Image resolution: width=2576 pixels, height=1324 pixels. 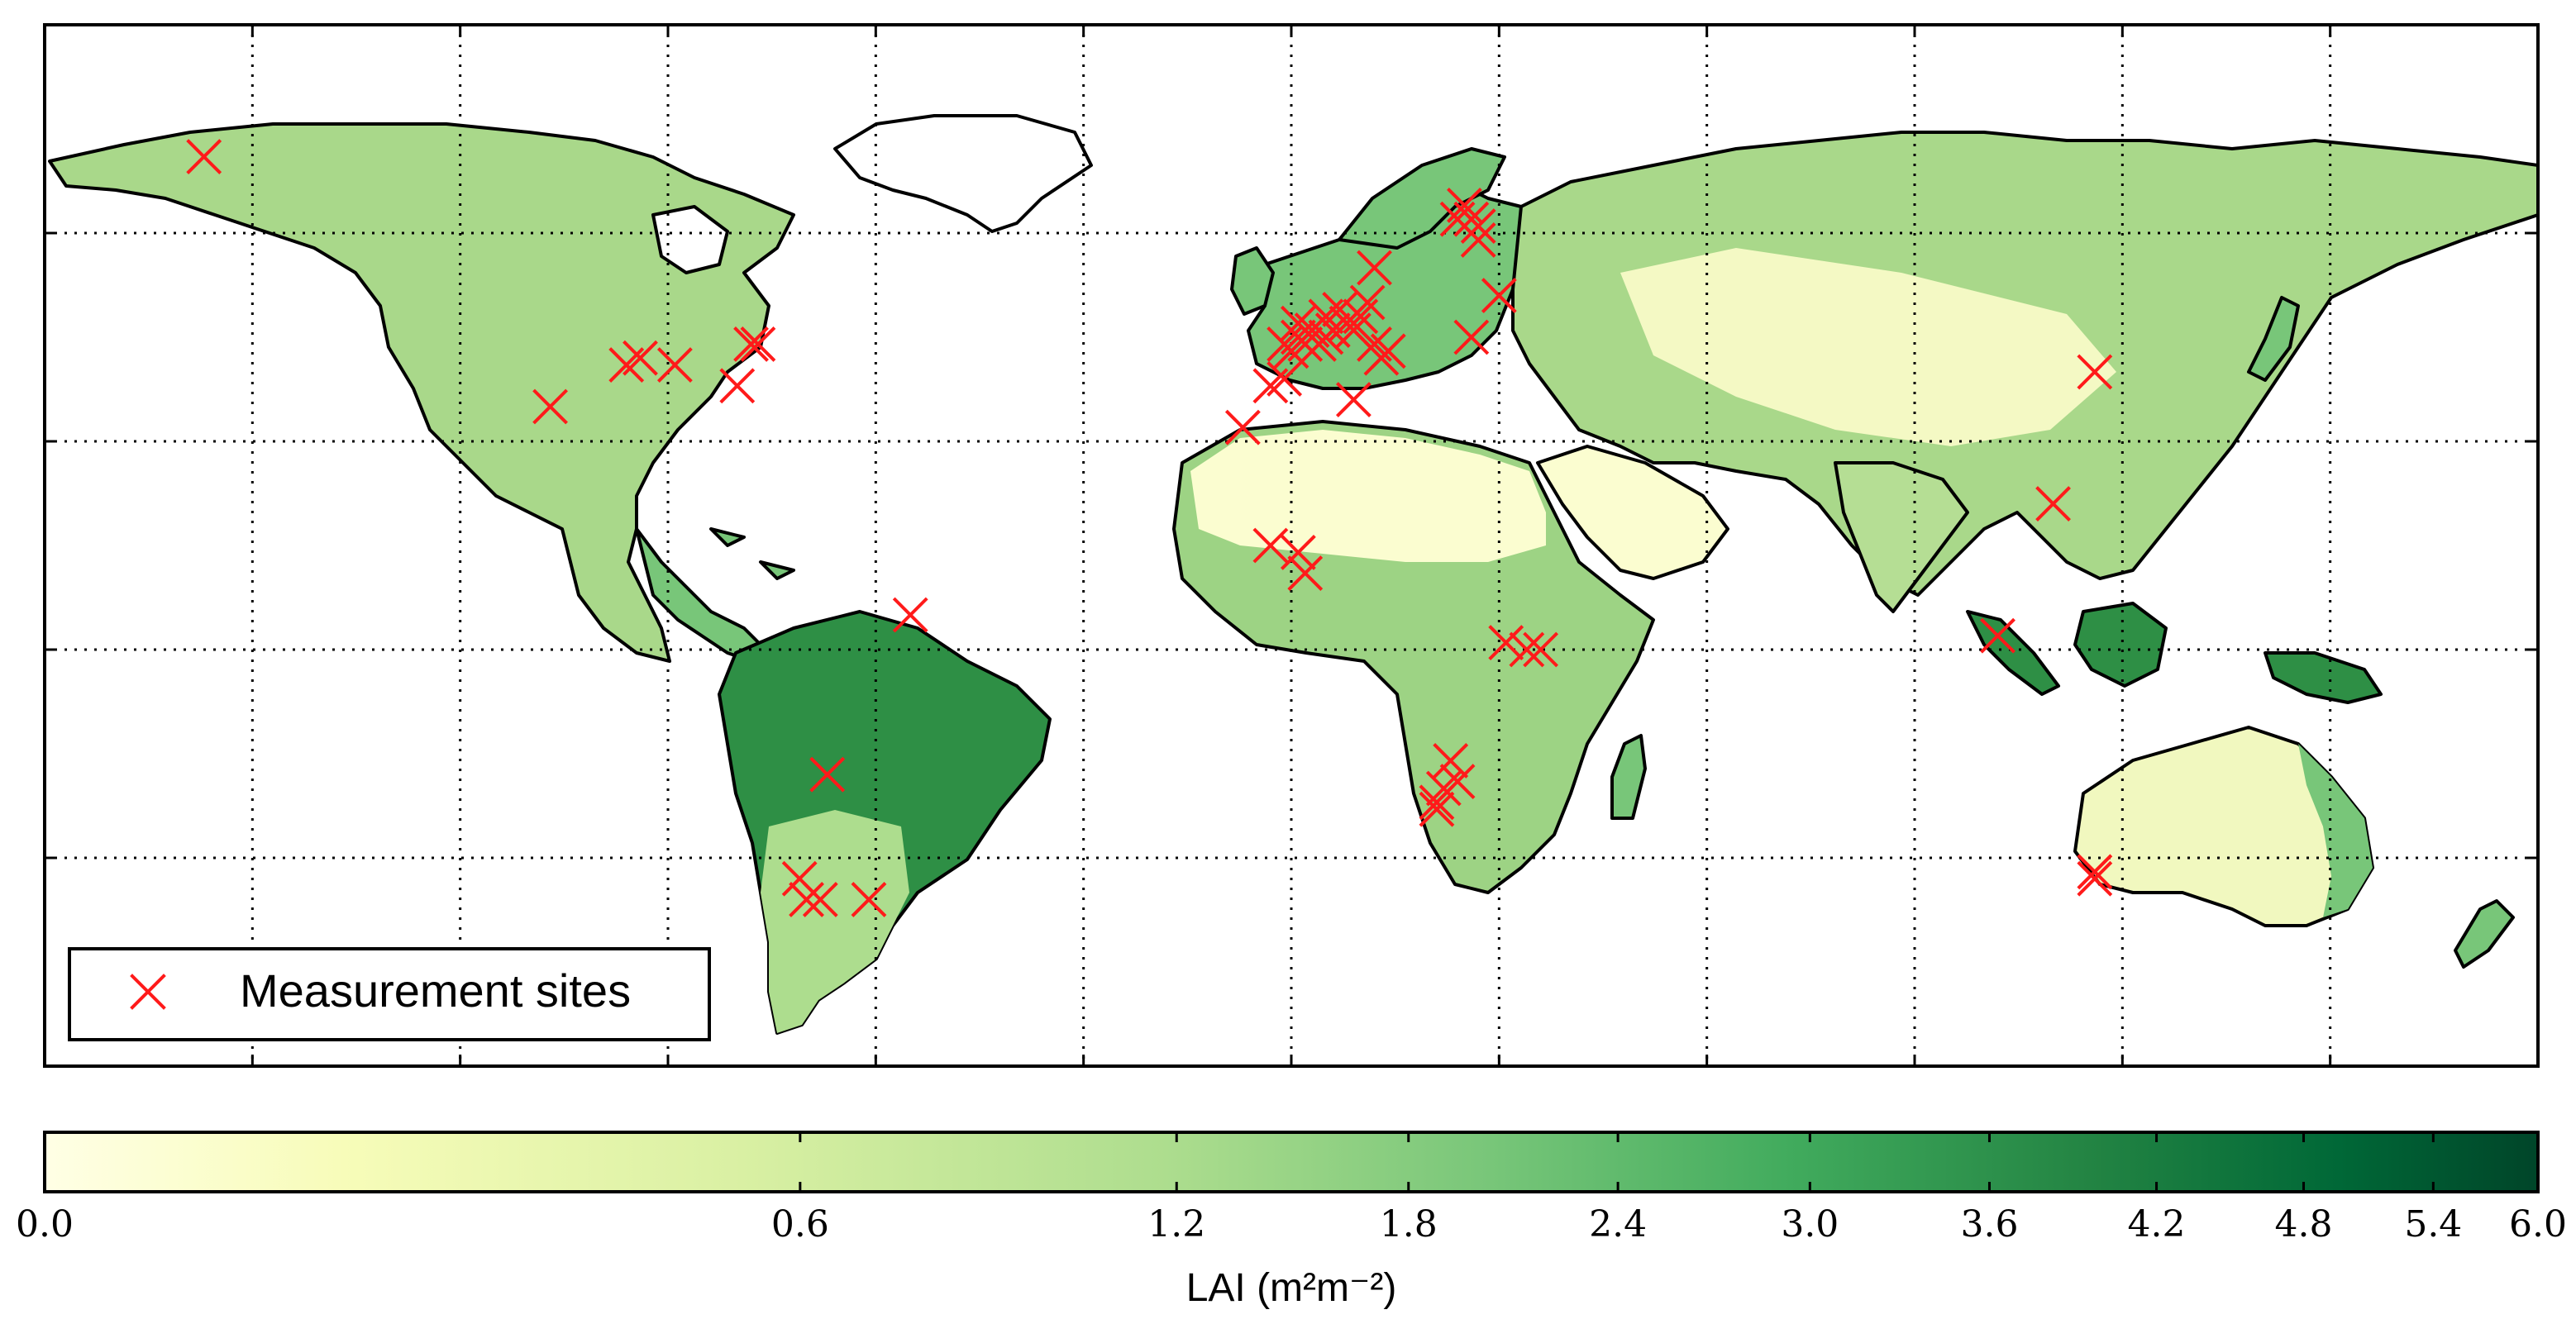 I want to click on colorbar-tick-label: 3.0, so click(x=1810, y=1224).